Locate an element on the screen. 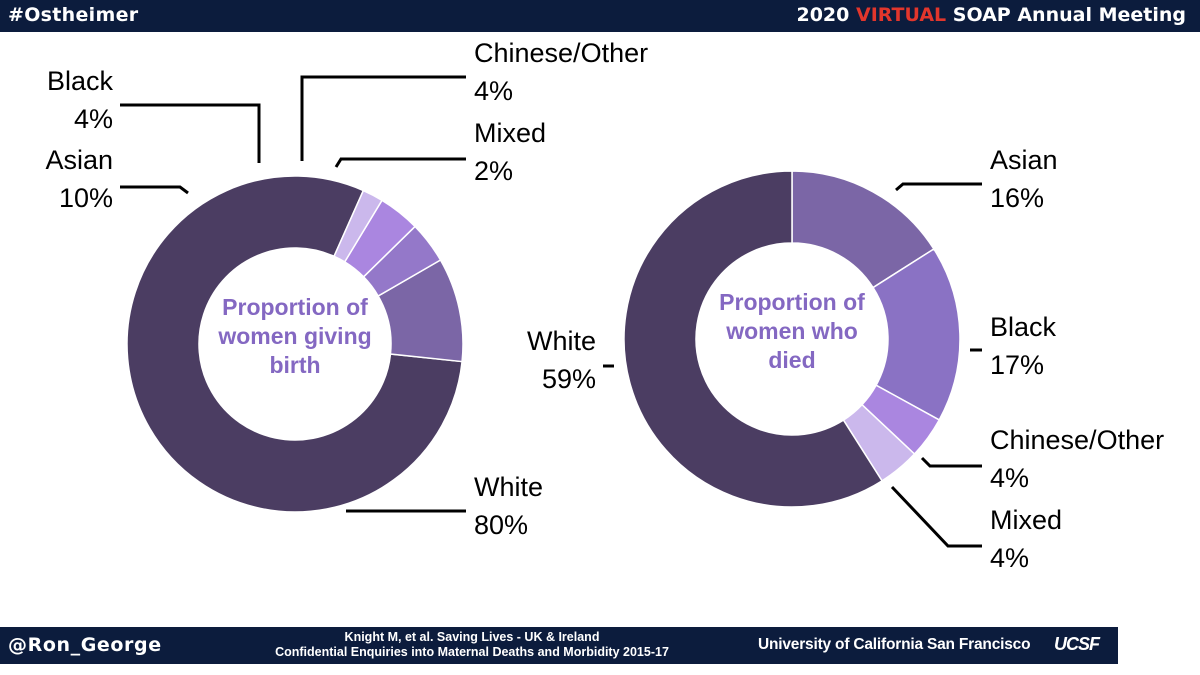 This screenshot has height=675, width=1200. hashtag-label: #Ostheimer is located at coordinates (73, 15).